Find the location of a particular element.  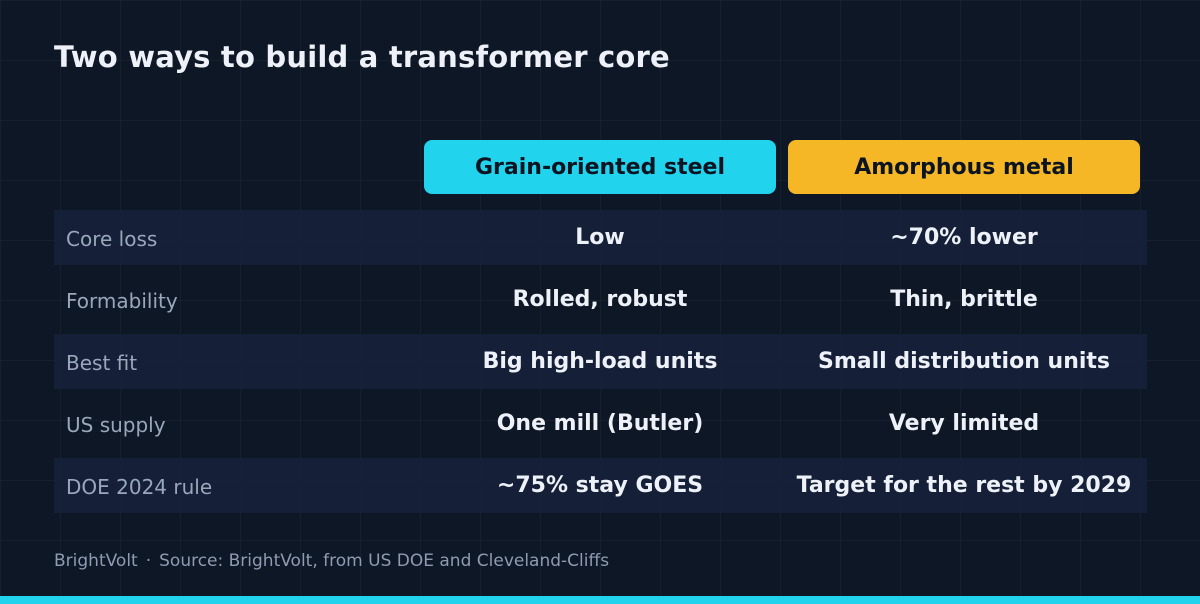

row-label: DOE 2024 rule is located at coordinates (139, 487).